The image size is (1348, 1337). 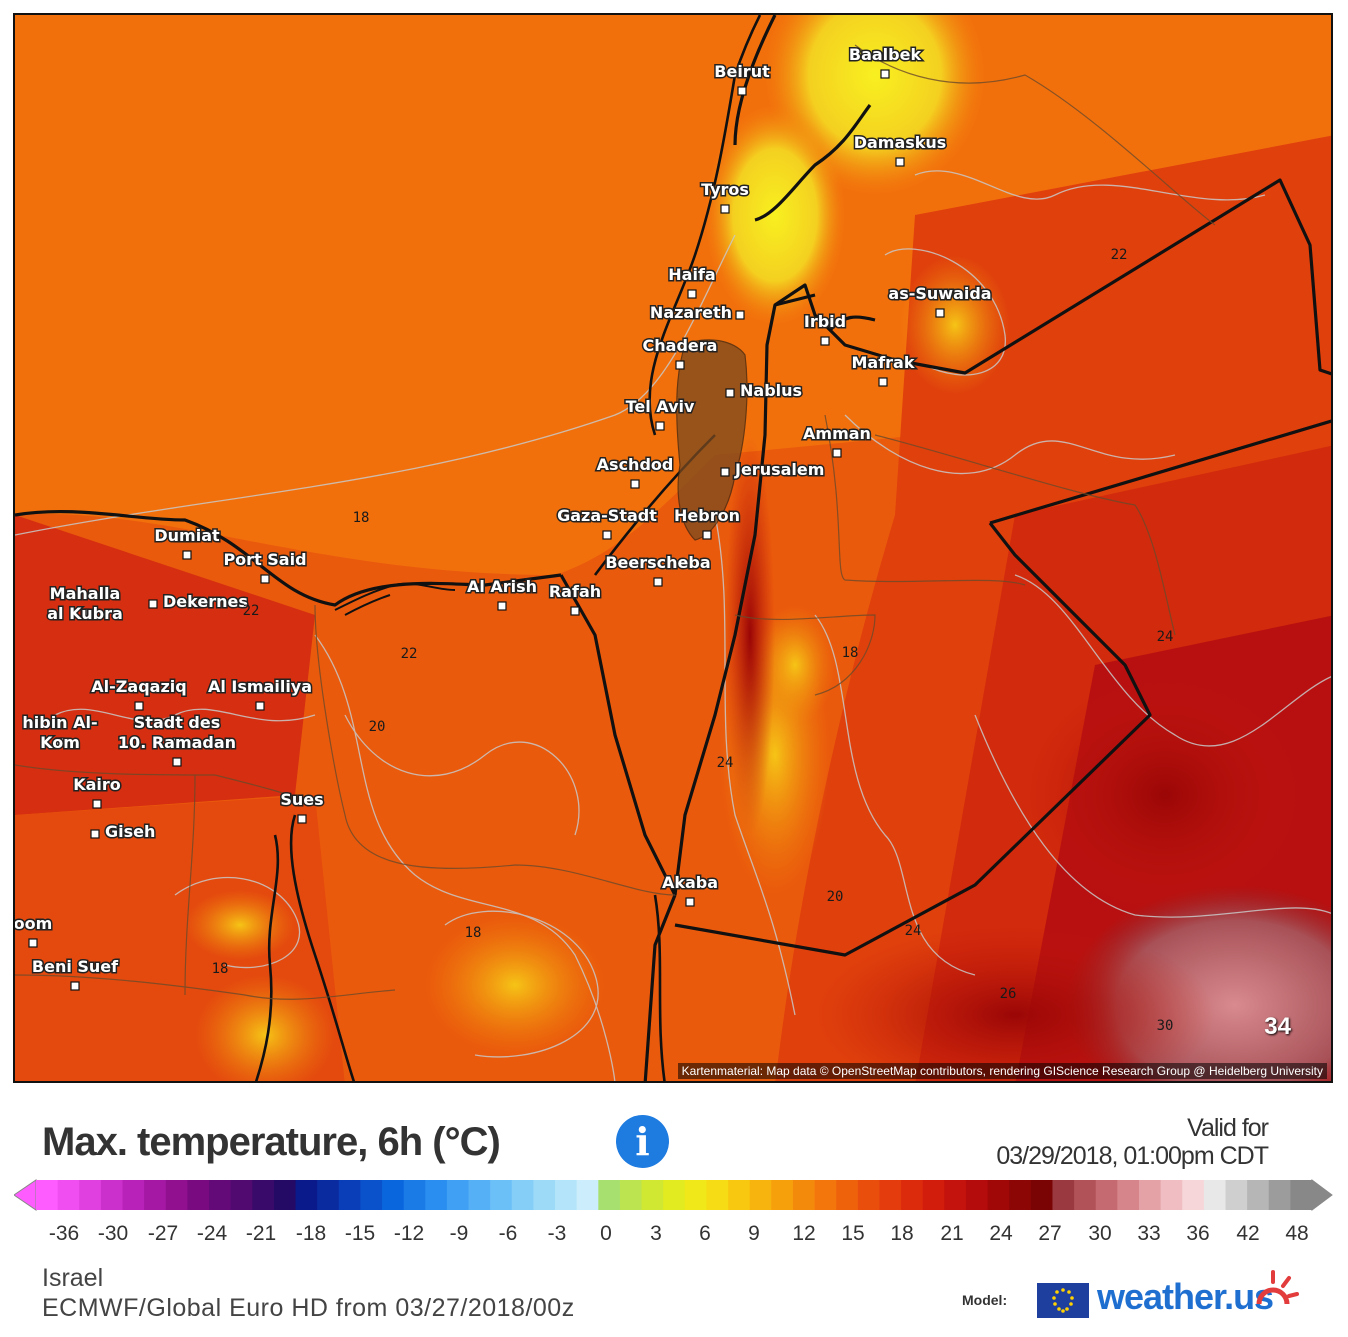 What do you see at coordinates (985, 1300) in the screenshot?
I see `model-label: Model:` at bounding box center [985, 1300].